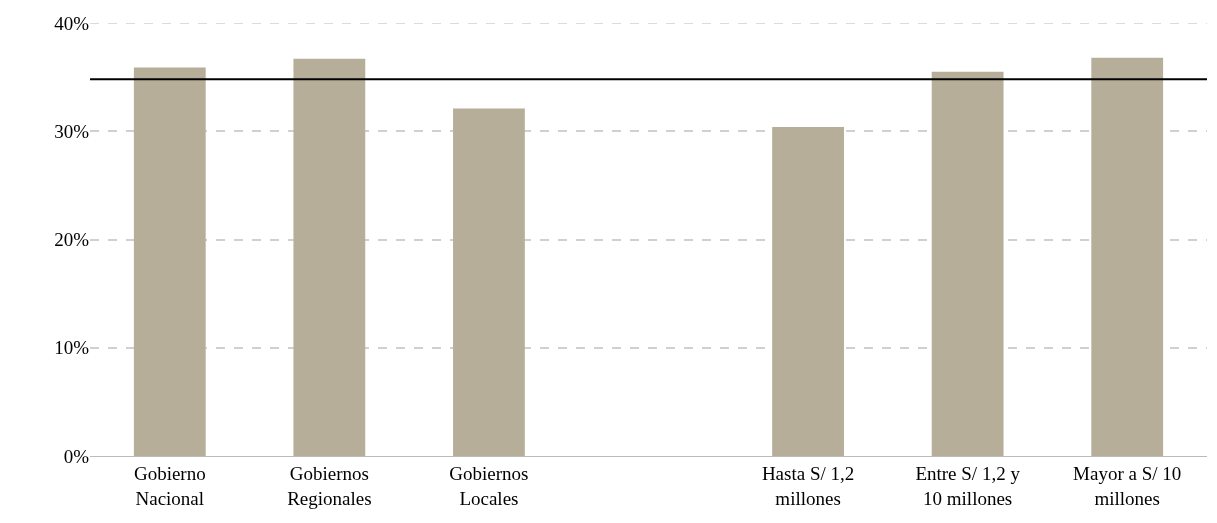 This screenshot has height=523, width=1217. What do you see at coordinates (72, 23) in the screenshot?
I see `y-tick-label: 40%` at bounding box center [72, 23].